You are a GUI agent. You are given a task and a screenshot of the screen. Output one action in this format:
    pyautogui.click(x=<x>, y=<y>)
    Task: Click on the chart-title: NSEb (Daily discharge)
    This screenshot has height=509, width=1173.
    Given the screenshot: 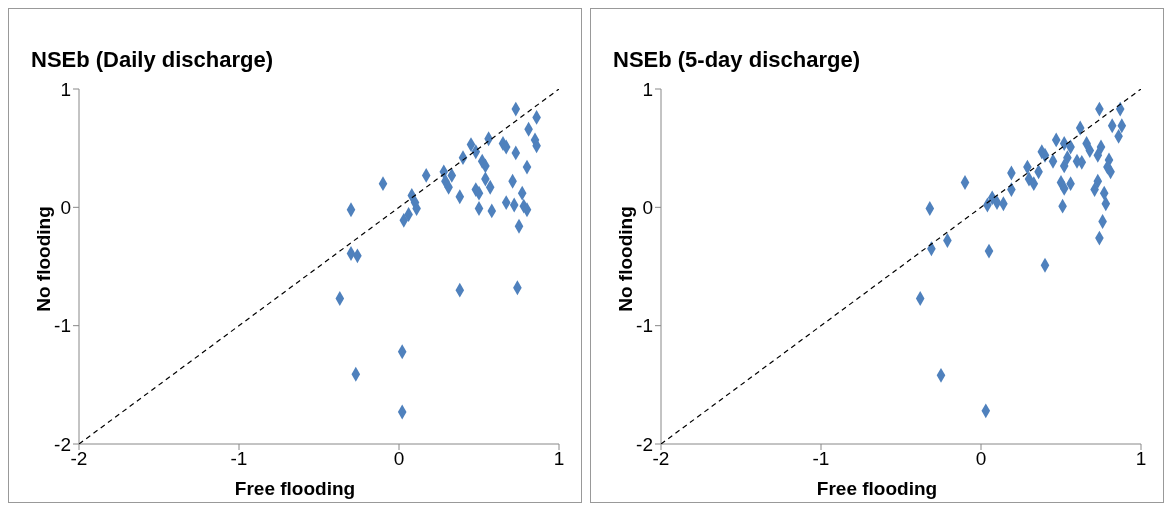 What is the action you would take?
    pyautogui.click(x=152, y=60)
    